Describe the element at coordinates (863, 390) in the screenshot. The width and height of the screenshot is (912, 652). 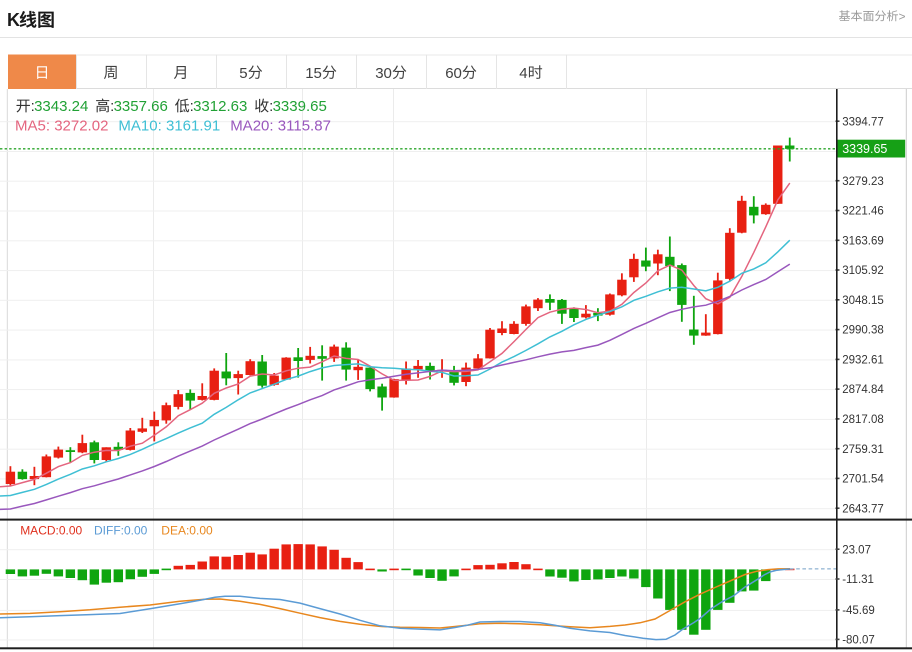
I see `svg-text: 2874.84` at that location.